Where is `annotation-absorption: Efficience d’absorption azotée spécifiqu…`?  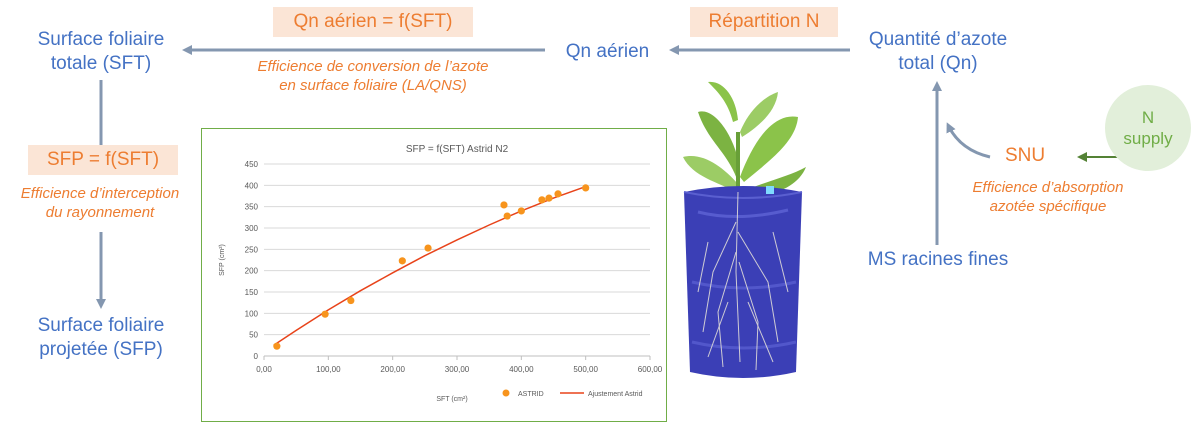
annotation-absorption: Efficience d’absorption azotée spécifiqu… is located at coordinates (1048, 197).